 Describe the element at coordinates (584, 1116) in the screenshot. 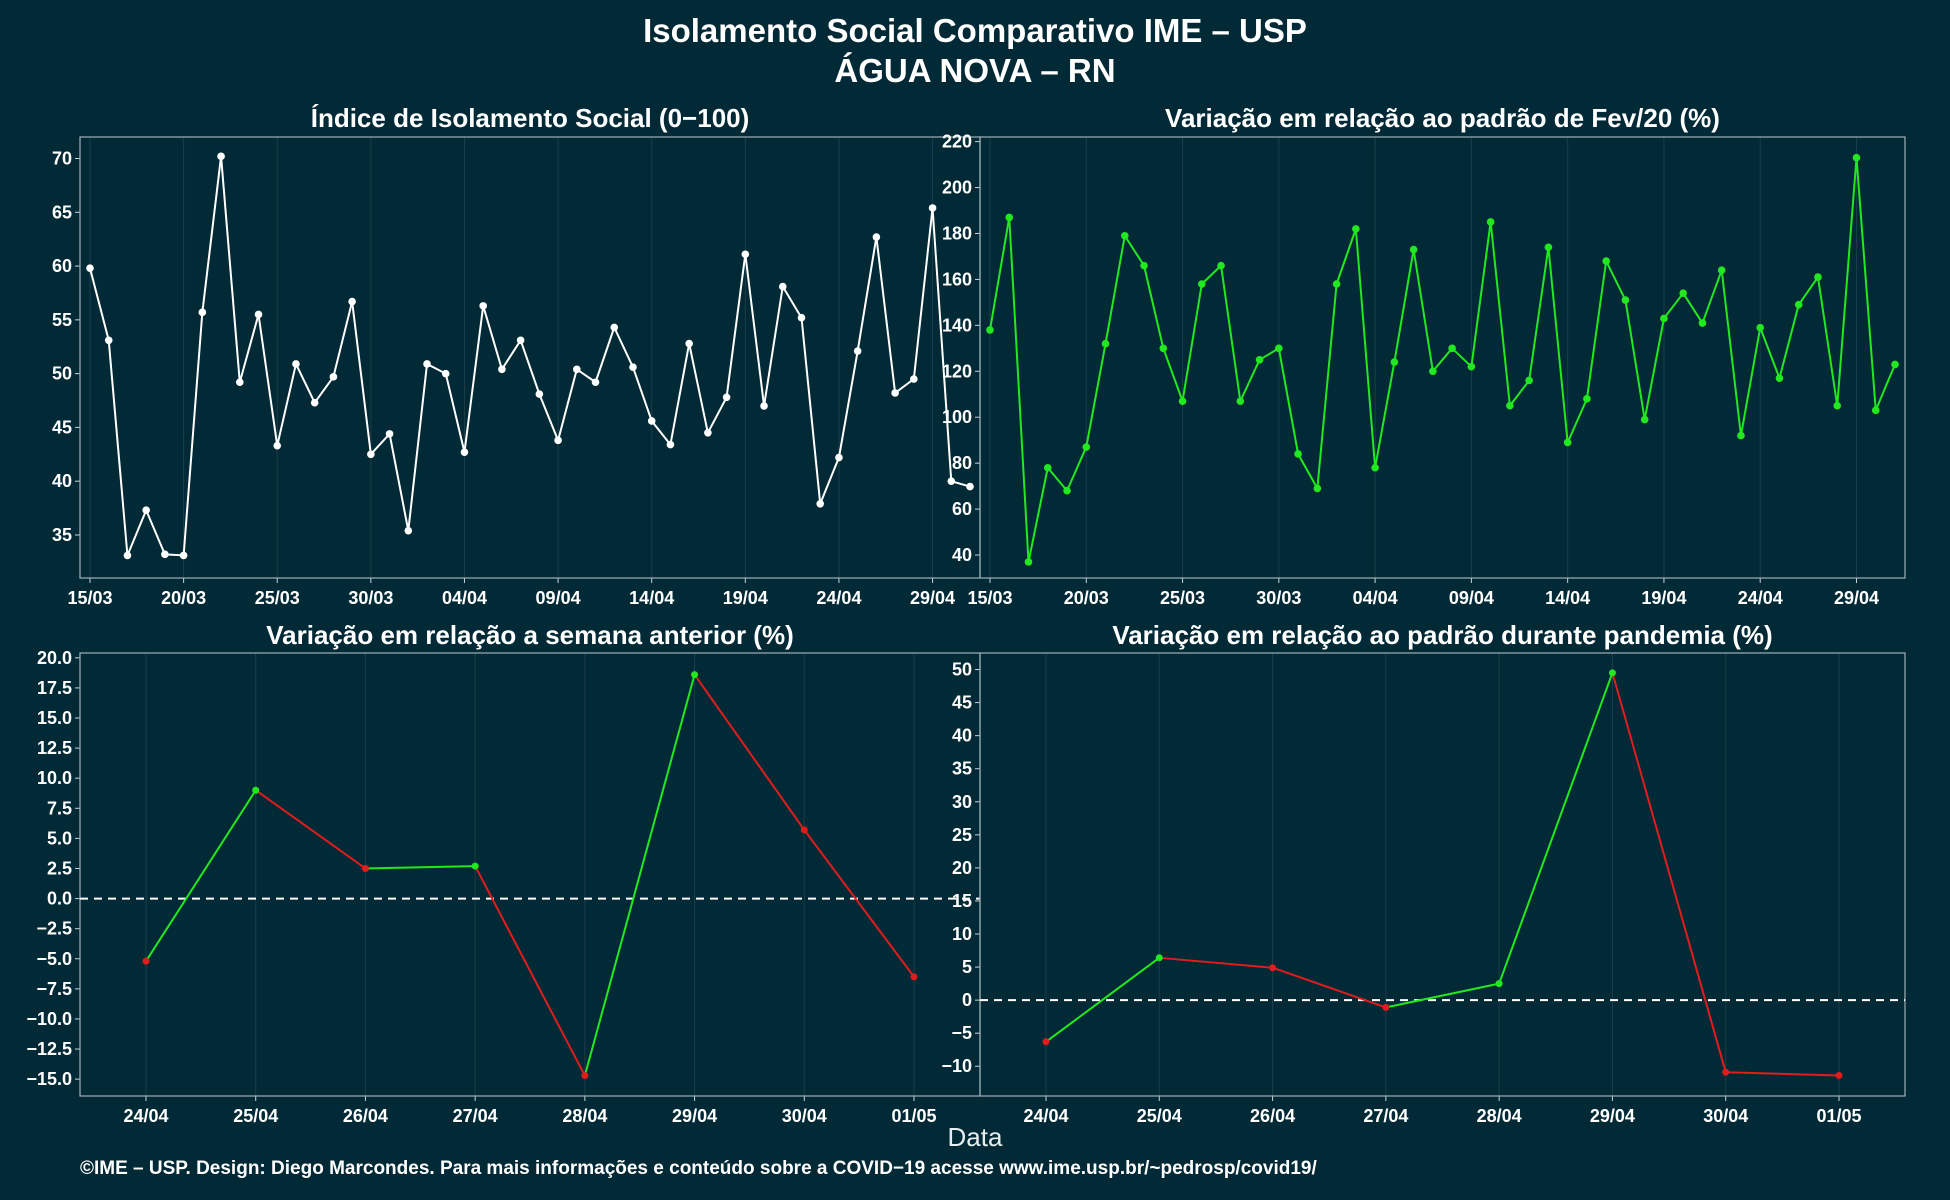

I see `x-tick-label: 28/04` at that location.